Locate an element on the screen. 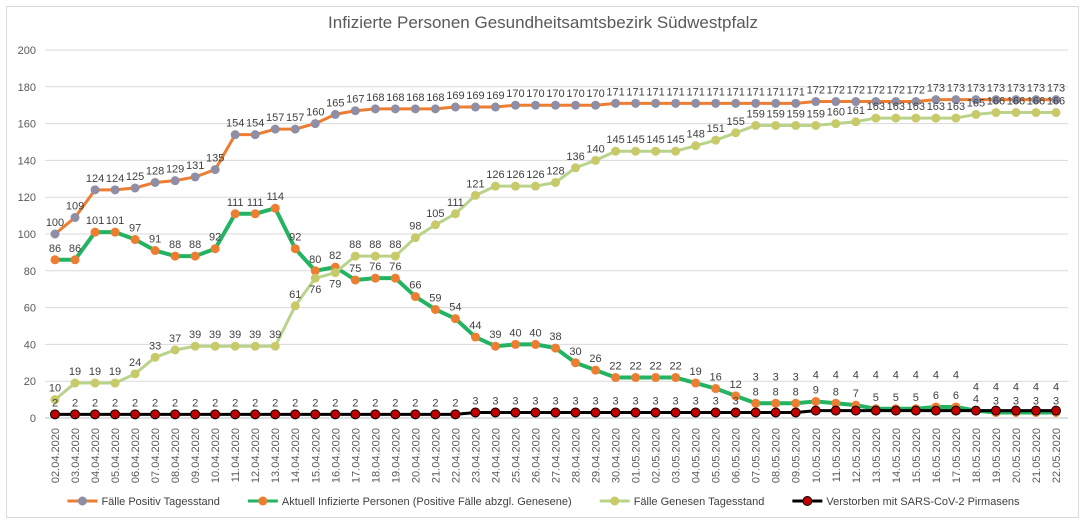  data-label: 88 is located at coordinates (375, 245).